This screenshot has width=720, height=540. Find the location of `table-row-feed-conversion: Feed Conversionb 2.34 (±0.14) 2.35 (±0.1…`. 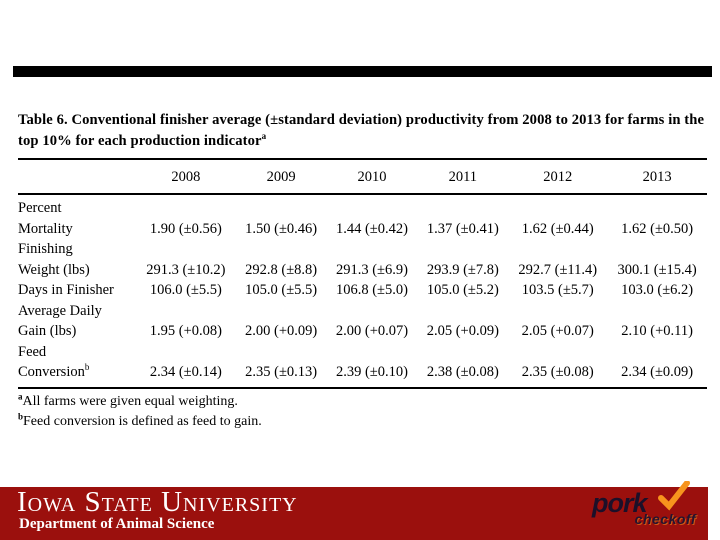

table-row-feed-conversion: Feed Conversionb 2.34 (±0.14) 2.35 (±0.1… is located at coordinates (362, 365).